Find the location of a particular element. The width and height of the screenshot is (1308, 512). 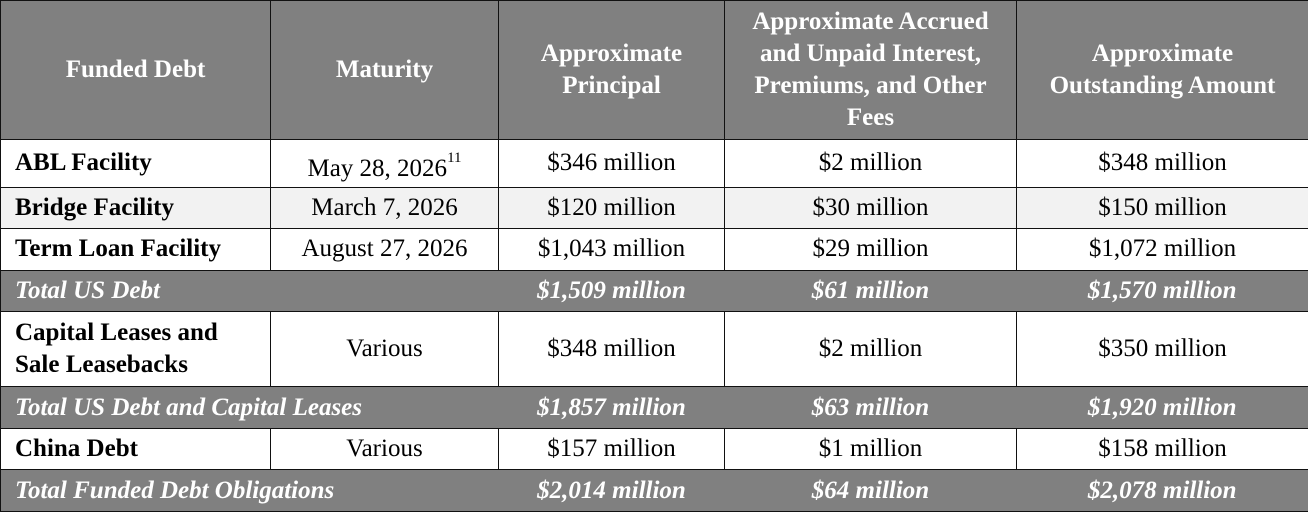

interest-cell: $61 million is located at coordinates (870, 291).